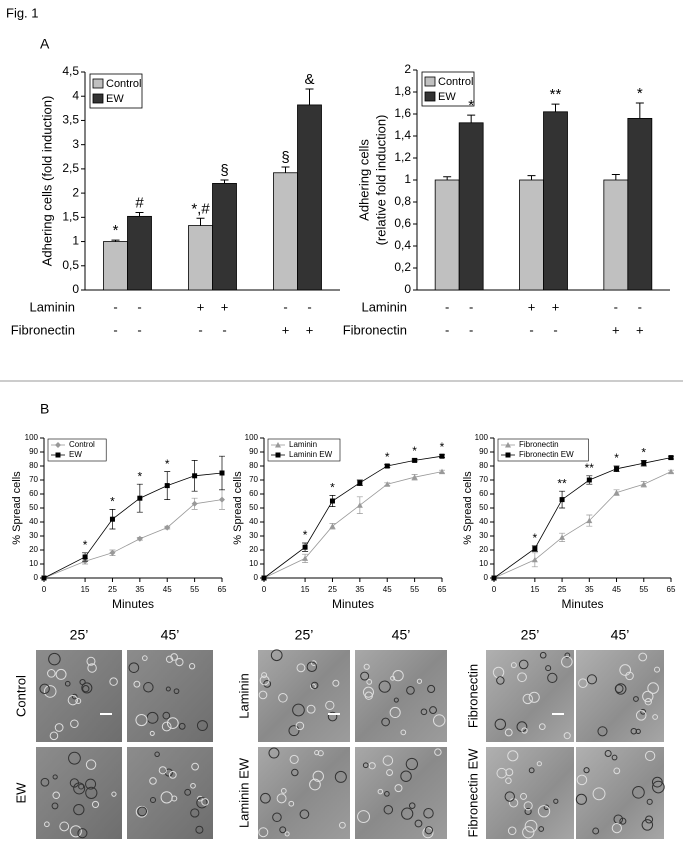  Describe the element at coordinates (430, 96) in the screenshot. I see `legend-swatch` at that location.